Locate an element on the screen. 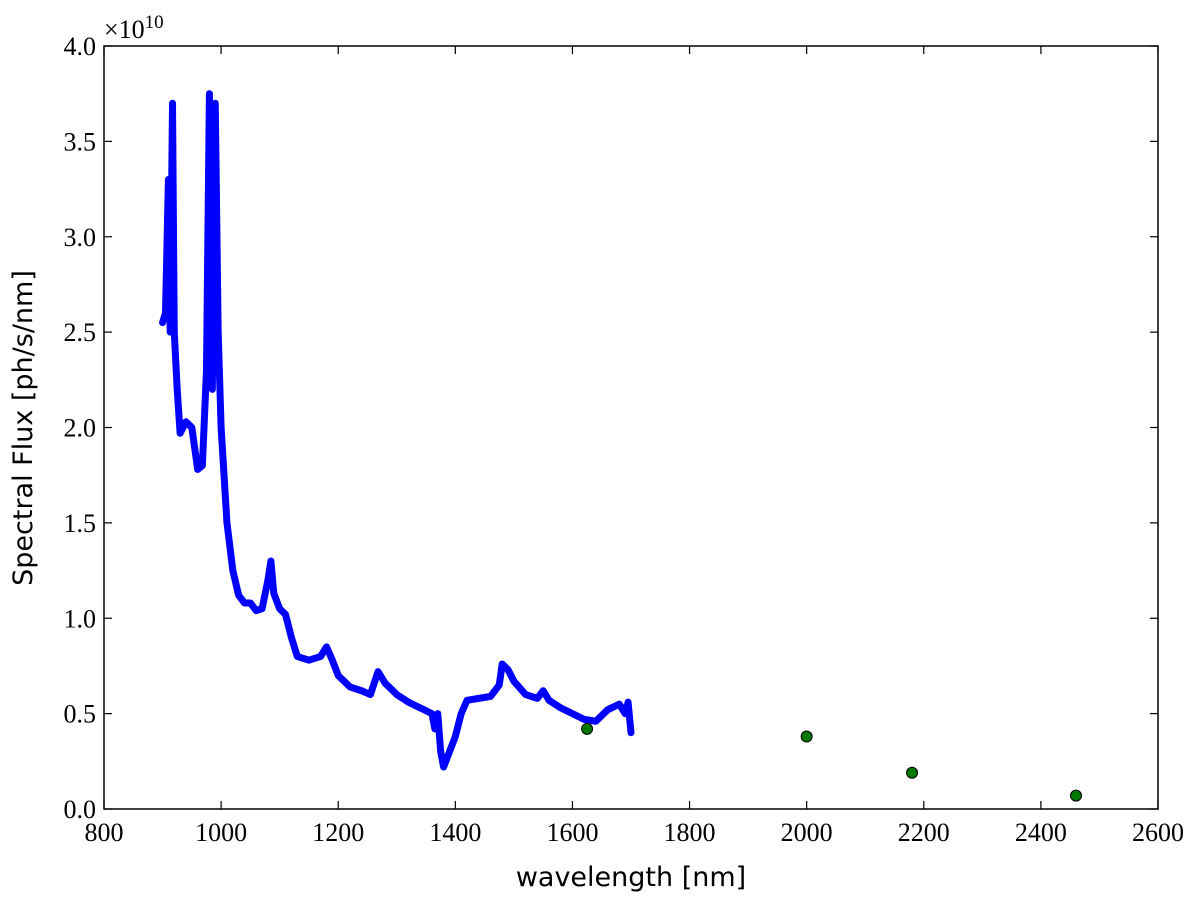 Image resolution: width=1200 pixels, height=899 pixels. x-tick-label: 1200 is located at coordinates (338, 832).